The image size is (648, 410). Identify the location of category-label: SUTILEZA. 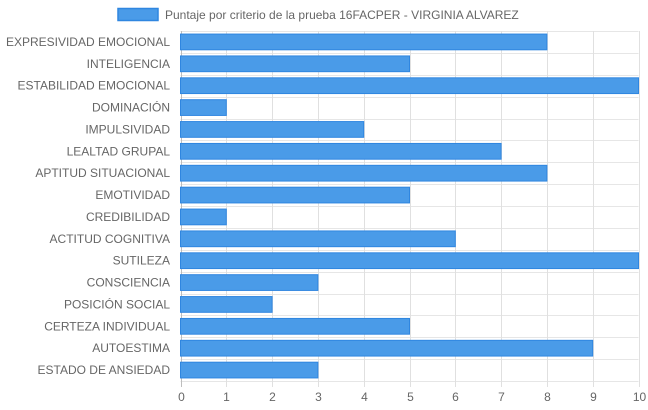
(141, 261).